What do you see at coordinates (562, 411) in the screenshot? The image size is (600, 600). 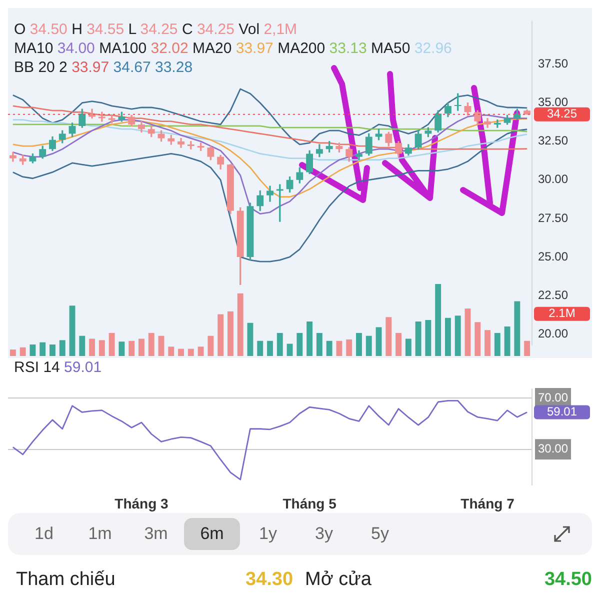 I see `data-label: 59.01` at bounding box center [562, 411].